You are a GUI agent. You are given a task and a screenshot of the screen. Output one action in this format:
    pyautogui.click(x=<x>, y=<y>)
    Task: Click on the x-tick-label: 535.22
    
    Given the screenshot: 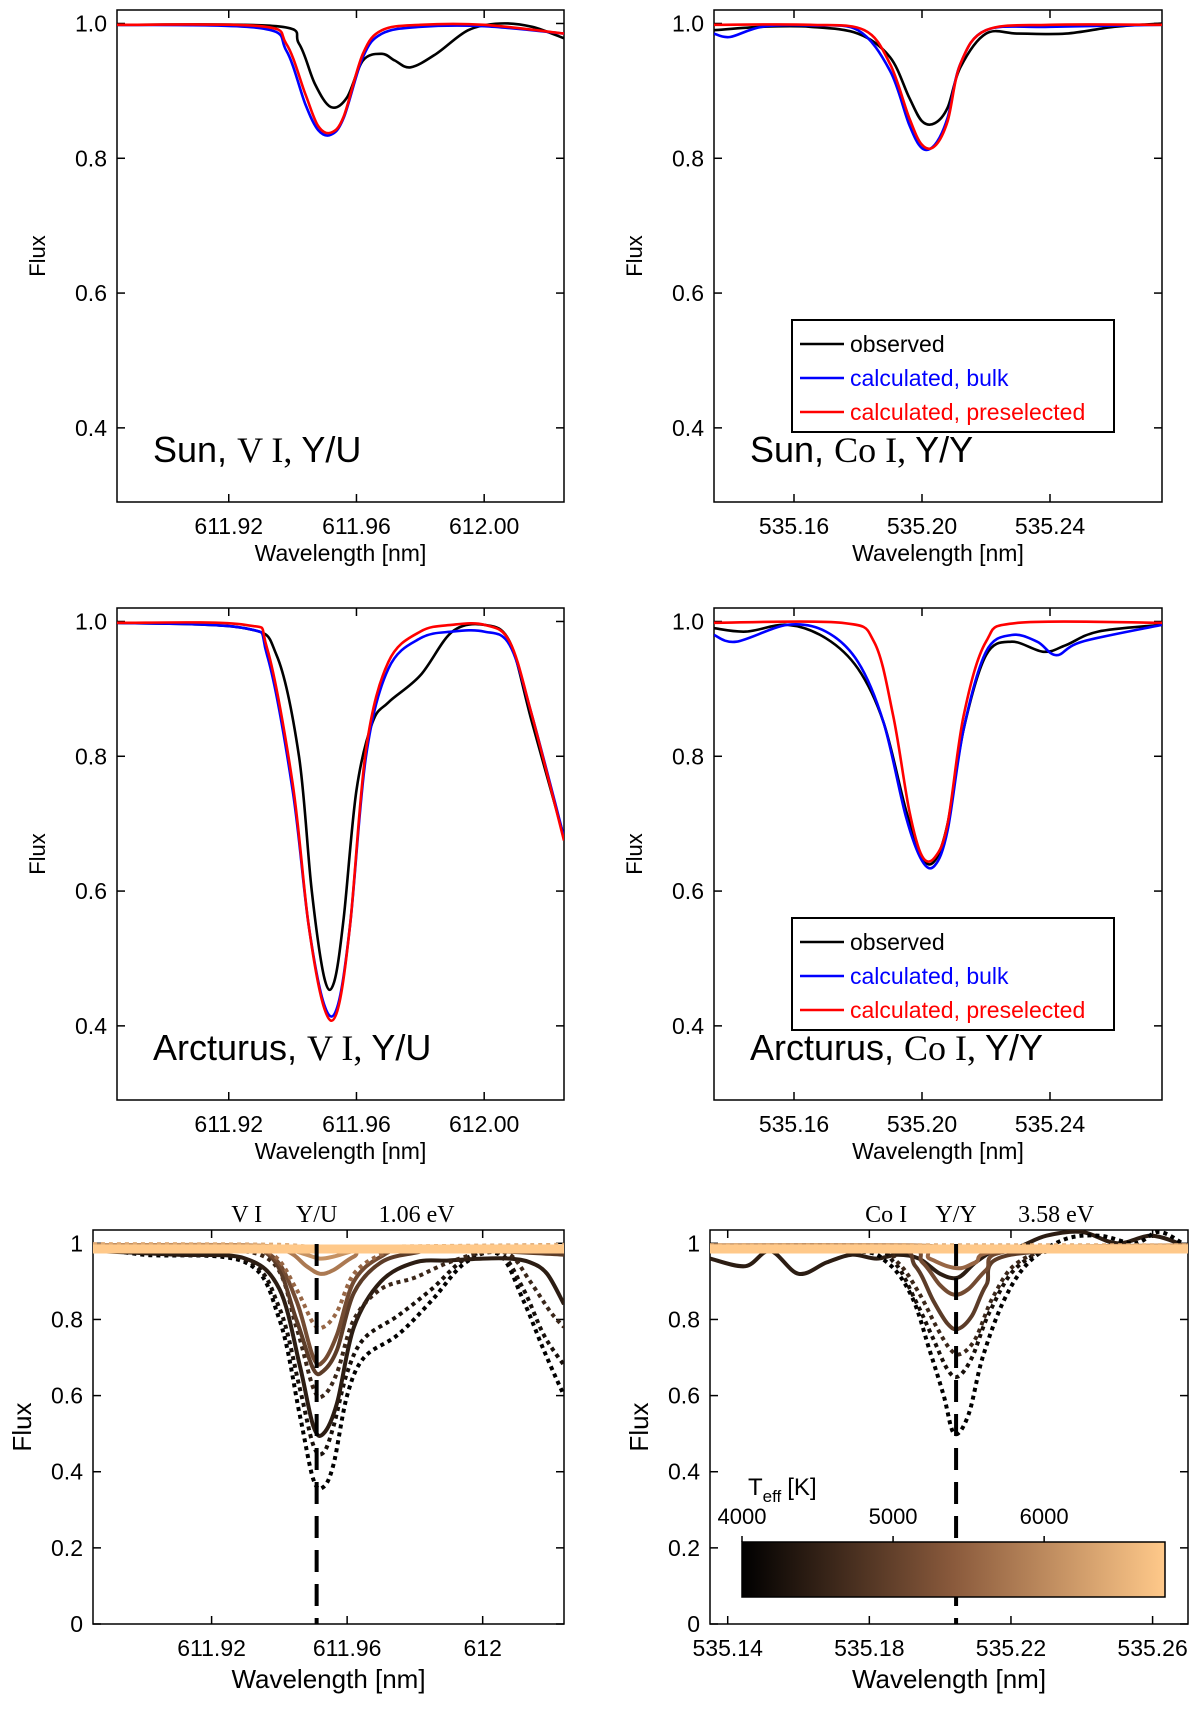 What is the action you would take?
    pyautogui.click(x=1011, y=1648)
    